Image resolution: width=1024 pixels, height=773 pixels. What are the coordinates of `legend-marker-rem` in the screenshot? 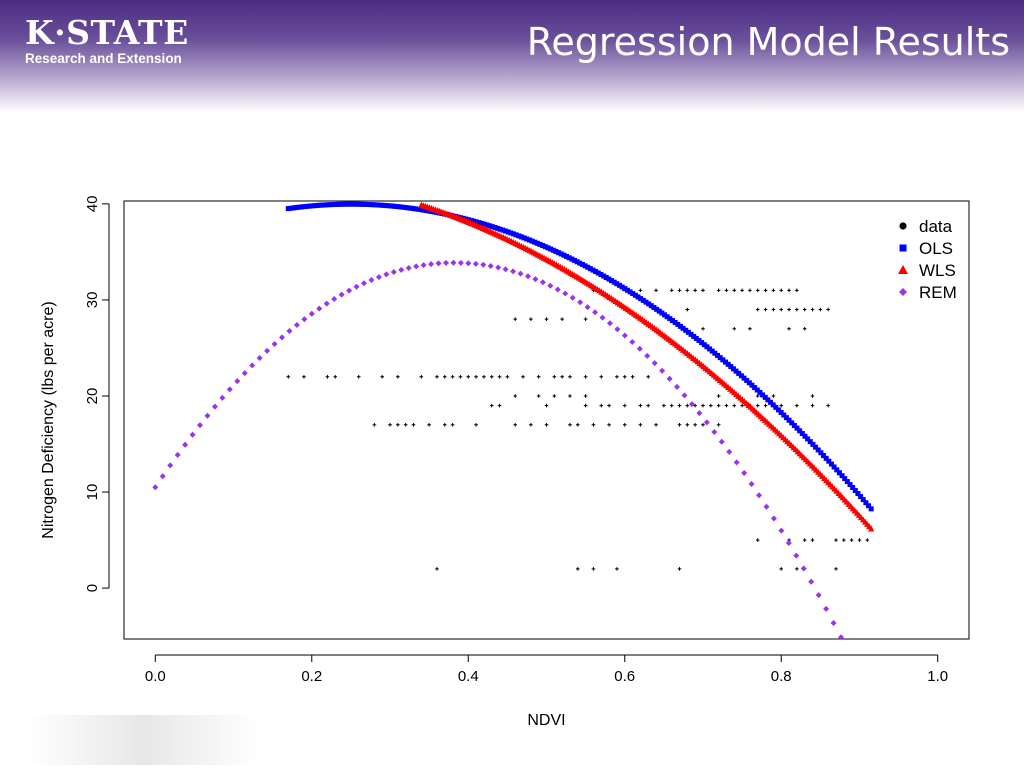 It's located at (903, 292).